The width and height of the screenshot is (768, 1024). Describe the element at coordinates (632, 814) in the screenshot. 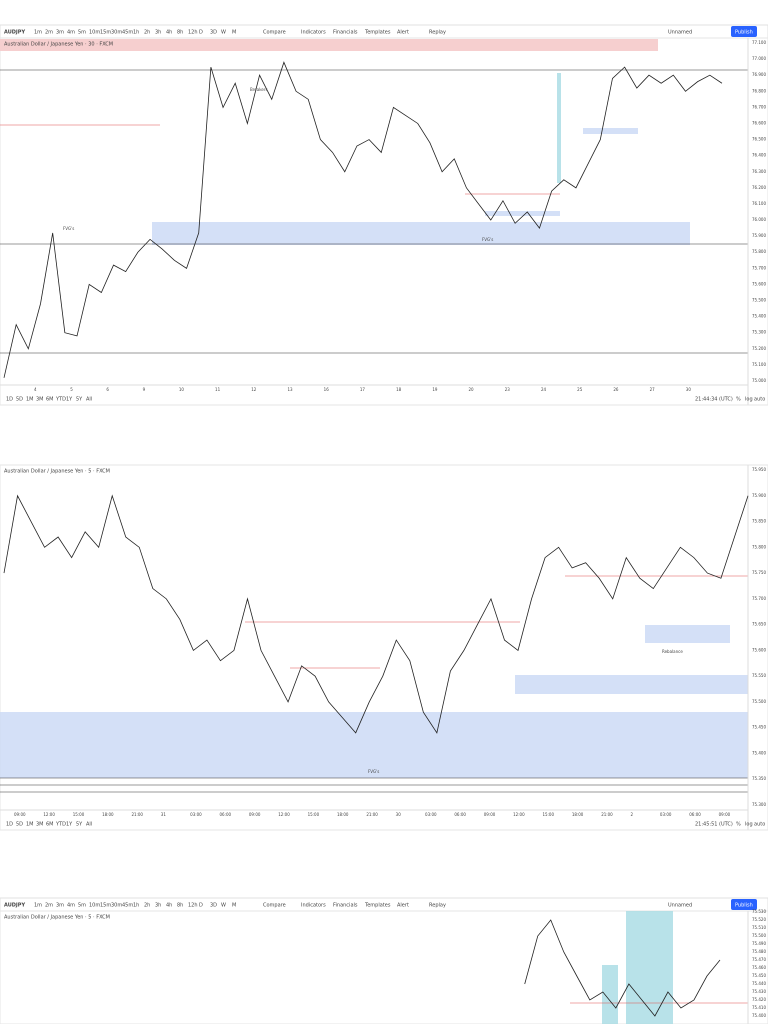

I see `time-label: 2` at that location.